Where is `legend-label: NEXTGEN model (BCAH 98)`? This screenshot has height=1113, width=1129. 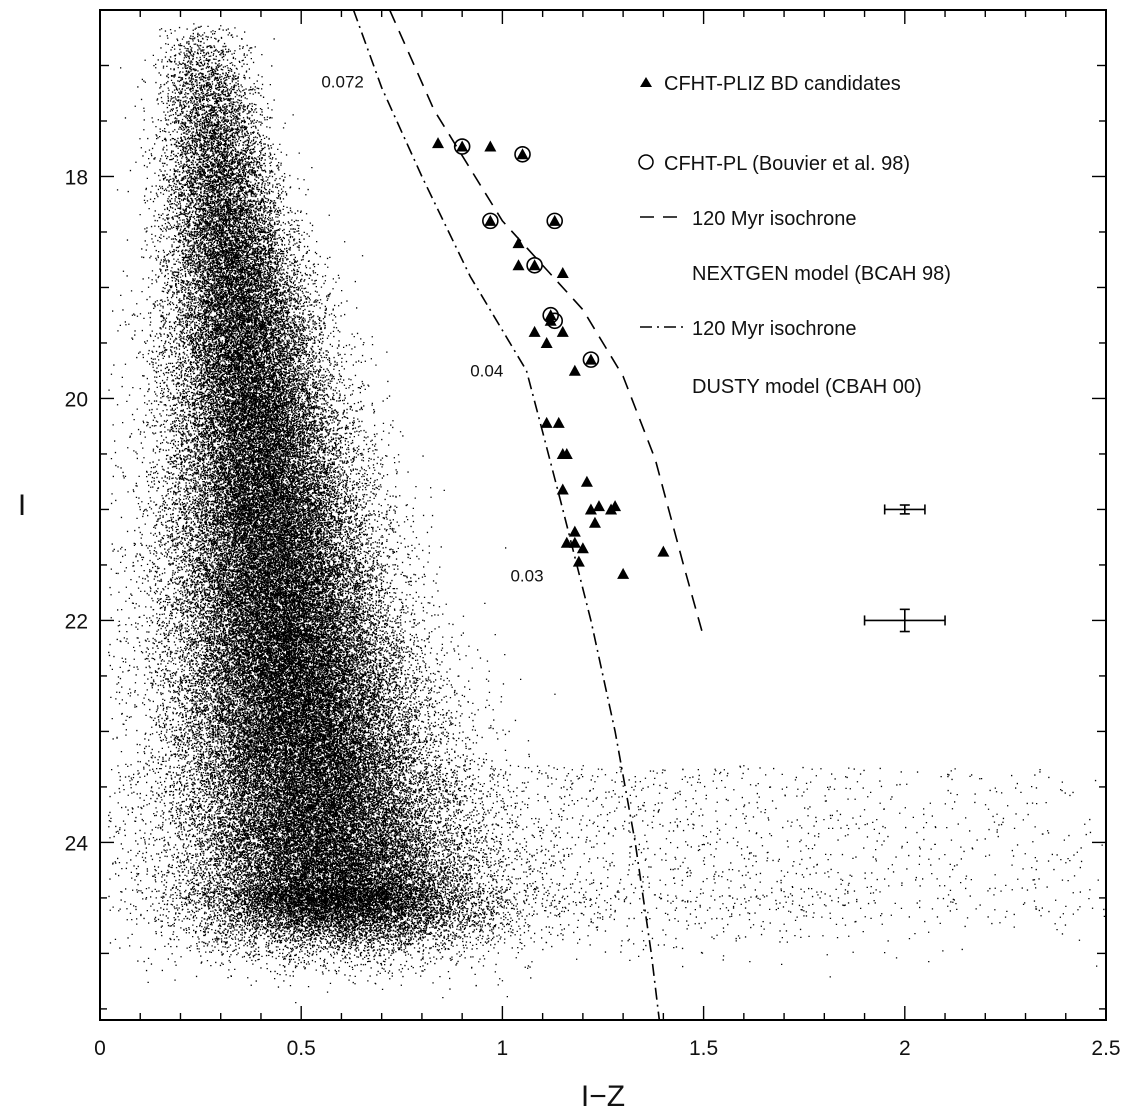 legend-label: NEXTGEN model (BCAH 98) is located at coordinates (821, 274).